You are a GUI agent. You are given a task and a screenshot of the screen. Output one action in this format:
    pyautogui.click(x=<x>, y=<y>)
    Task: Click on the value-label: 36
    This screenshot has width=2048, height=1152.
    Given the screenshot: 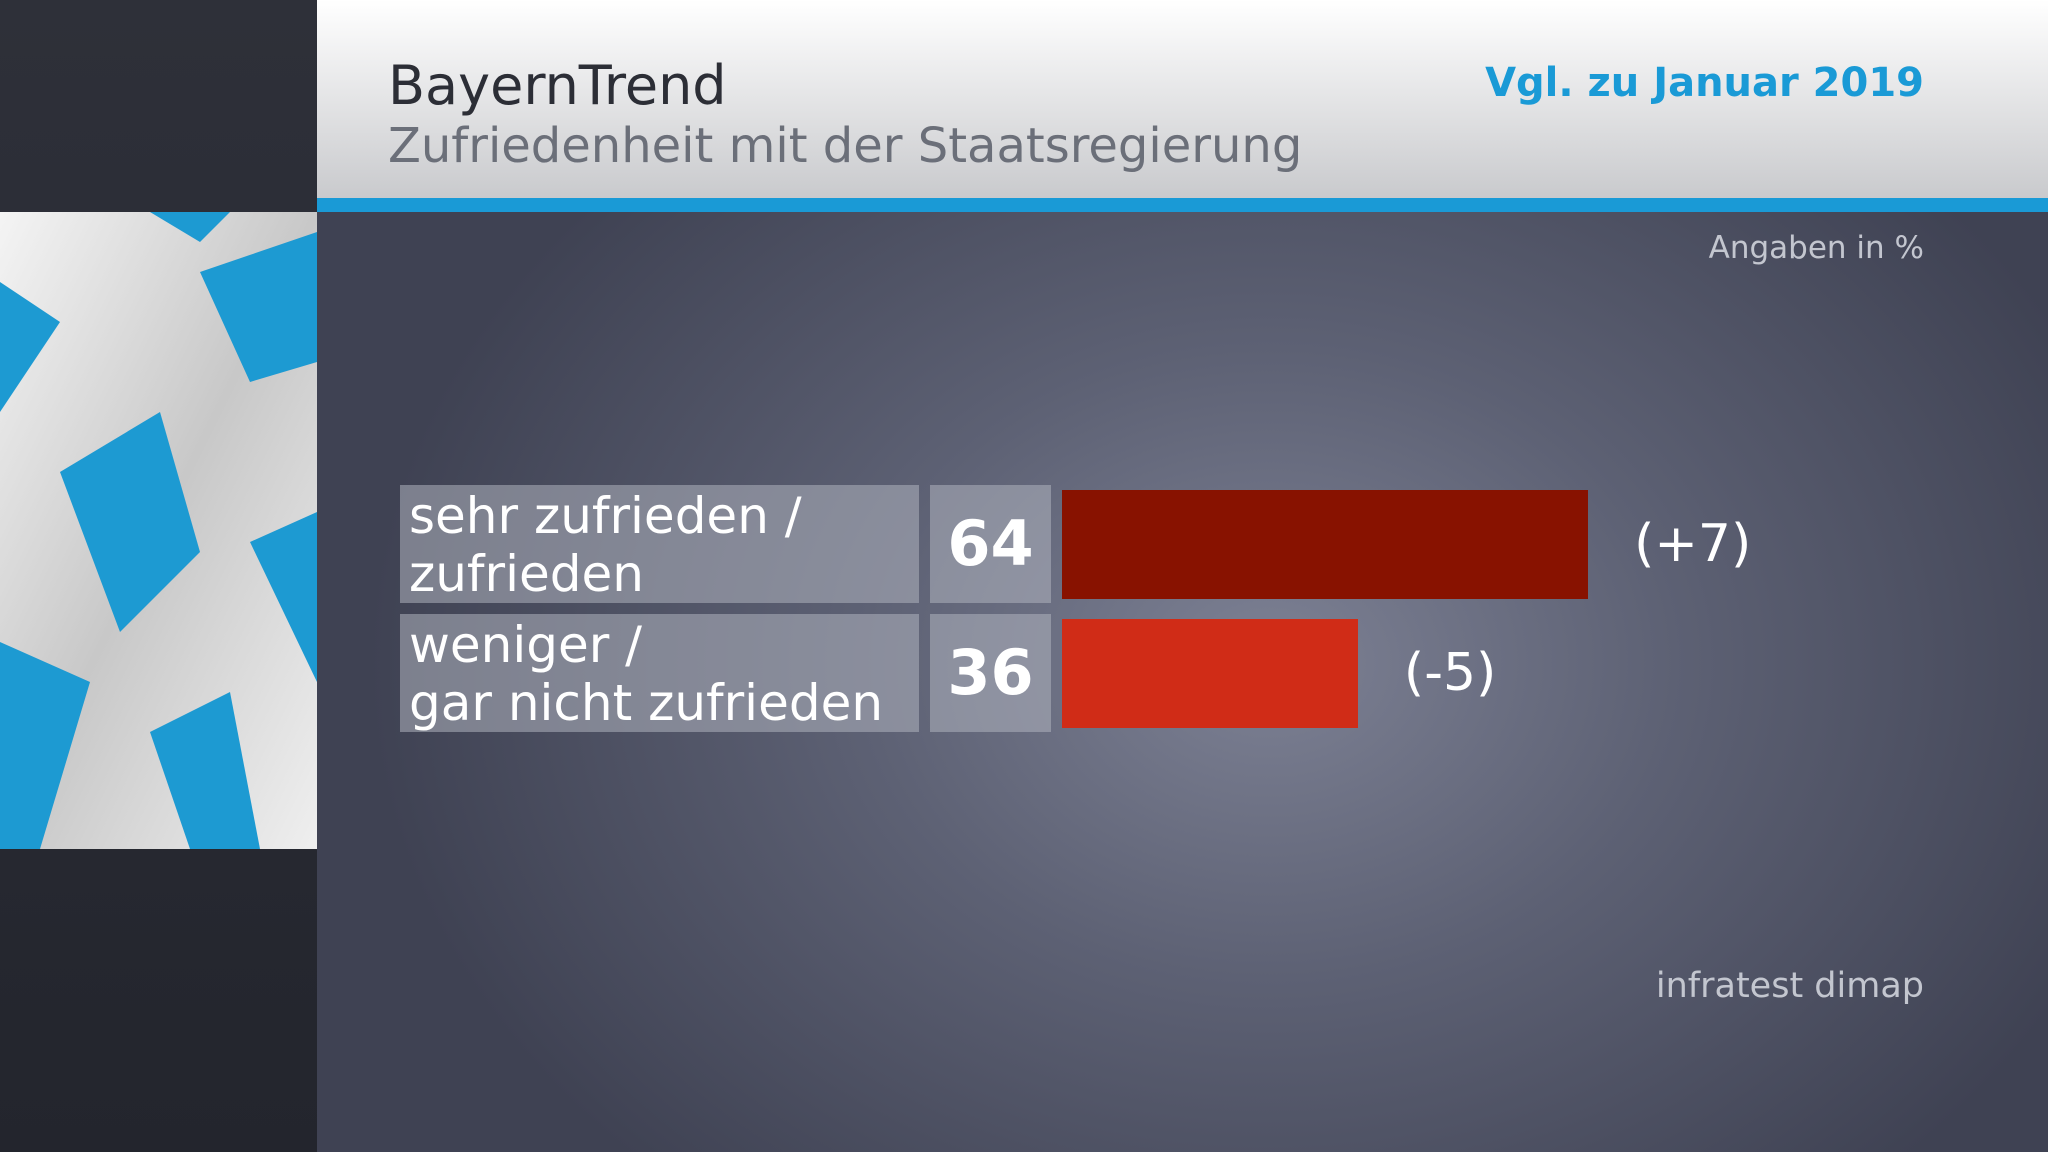 What is the action you would take?
    pyautogui.click(x=990, y=673)
    